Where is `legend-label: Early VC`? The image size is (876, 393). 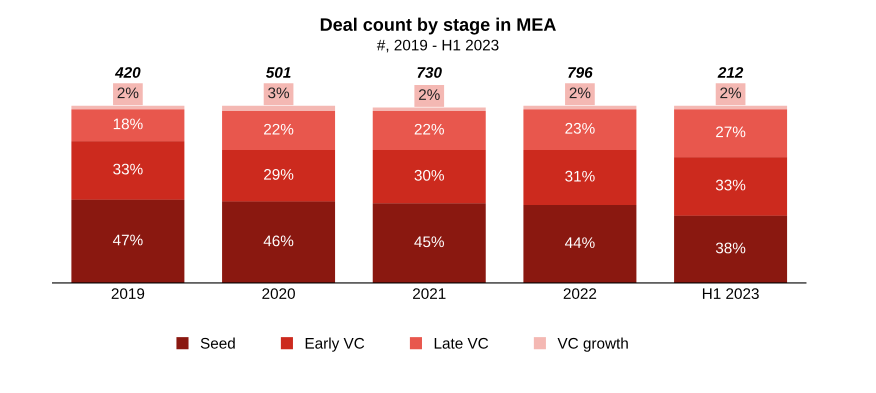
legend-label: Early VC is located at coordinates (335, 345).